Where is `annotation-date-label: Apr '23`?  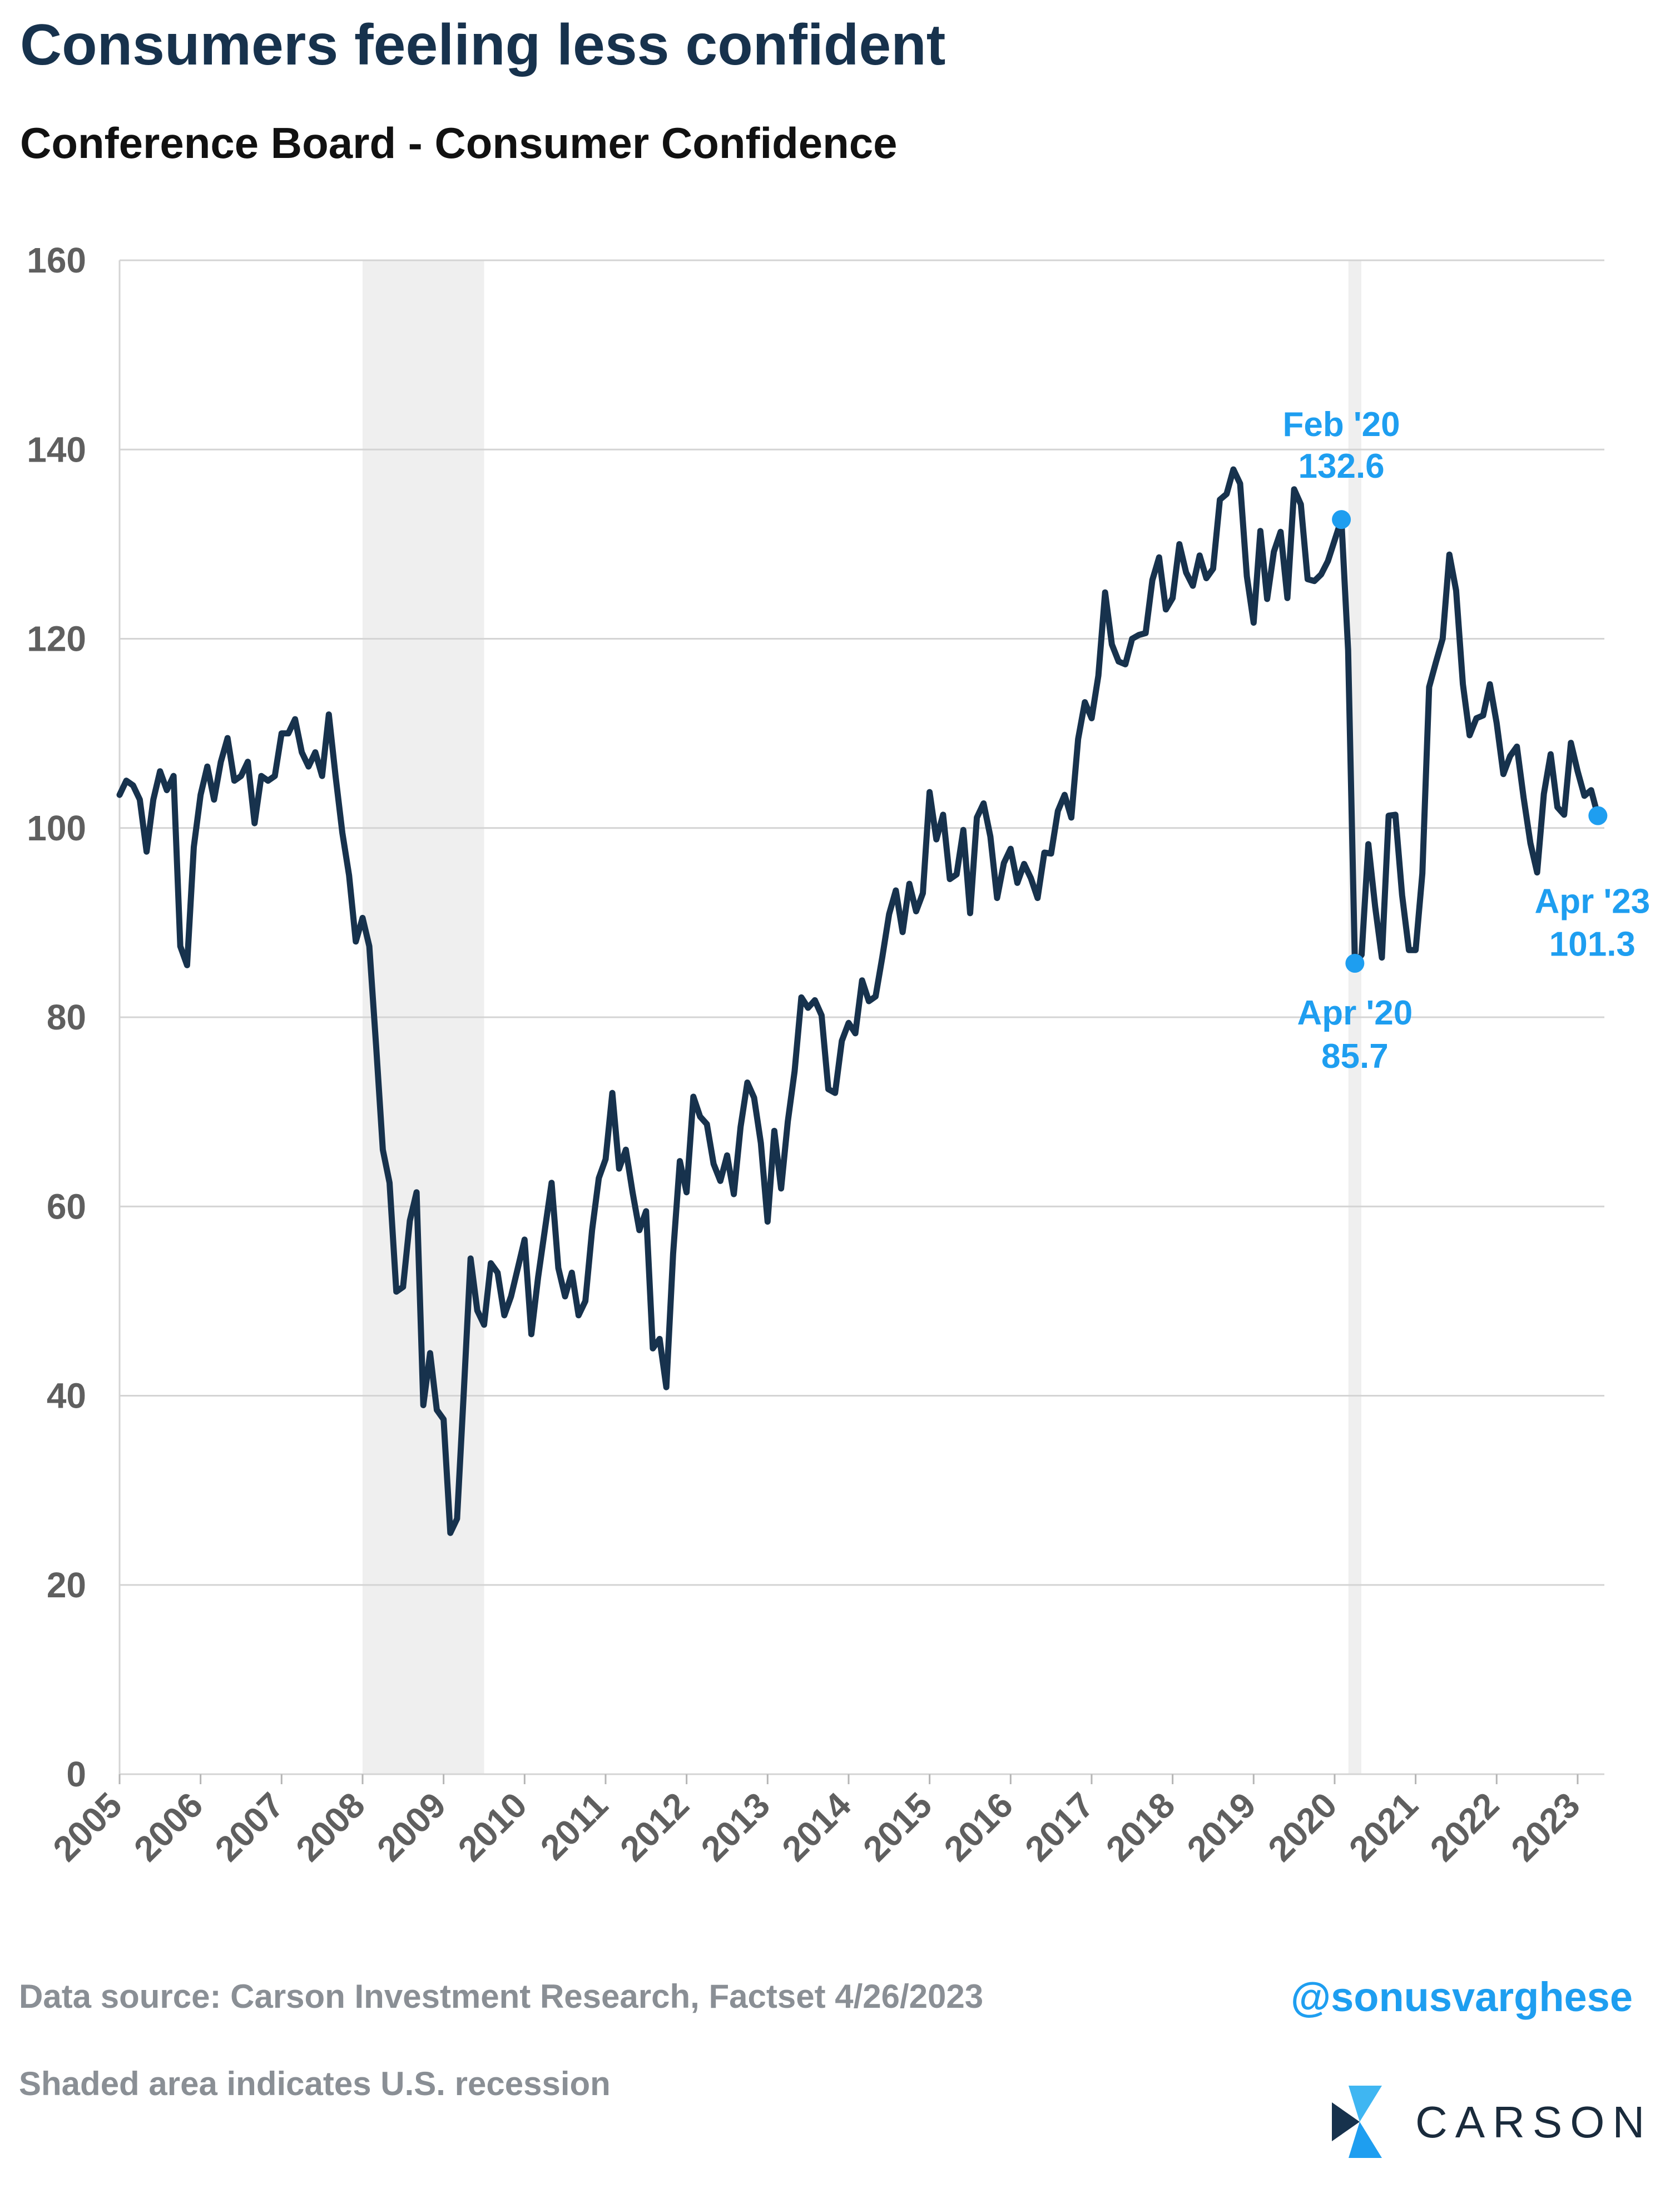
annotation-date-label: Apr '23 is located at coordinates (1592, 902).